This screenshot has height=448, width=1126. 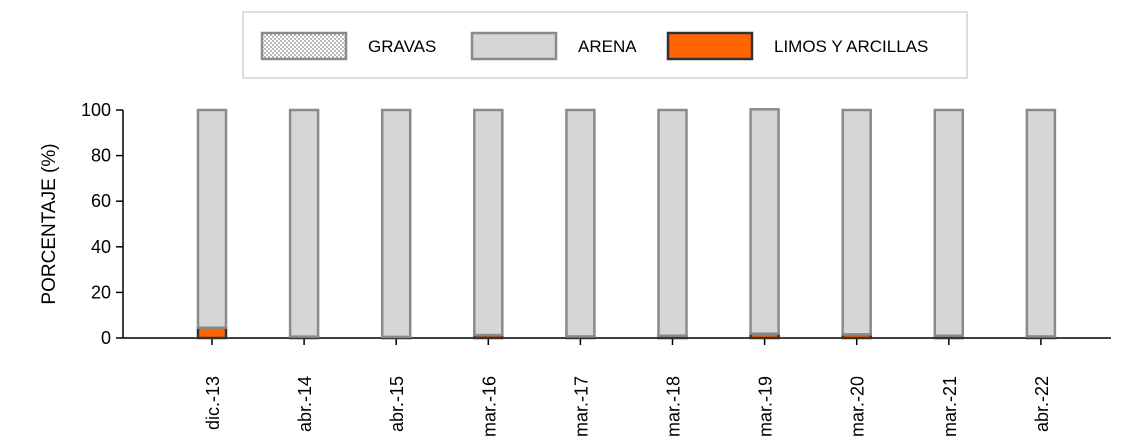 What do you see at coordinates (851, 46) in the screenshot?
I see `legend-label: LIMOS Y ARCILLAS` at bounding box center [851, 46].